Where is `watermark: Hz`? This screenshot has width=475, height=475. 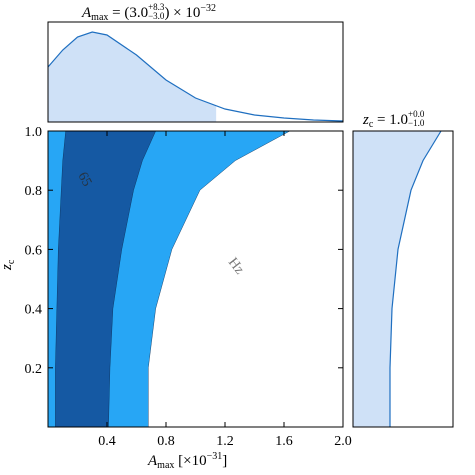 watermark: Hz is located at coordinates (236, 266).